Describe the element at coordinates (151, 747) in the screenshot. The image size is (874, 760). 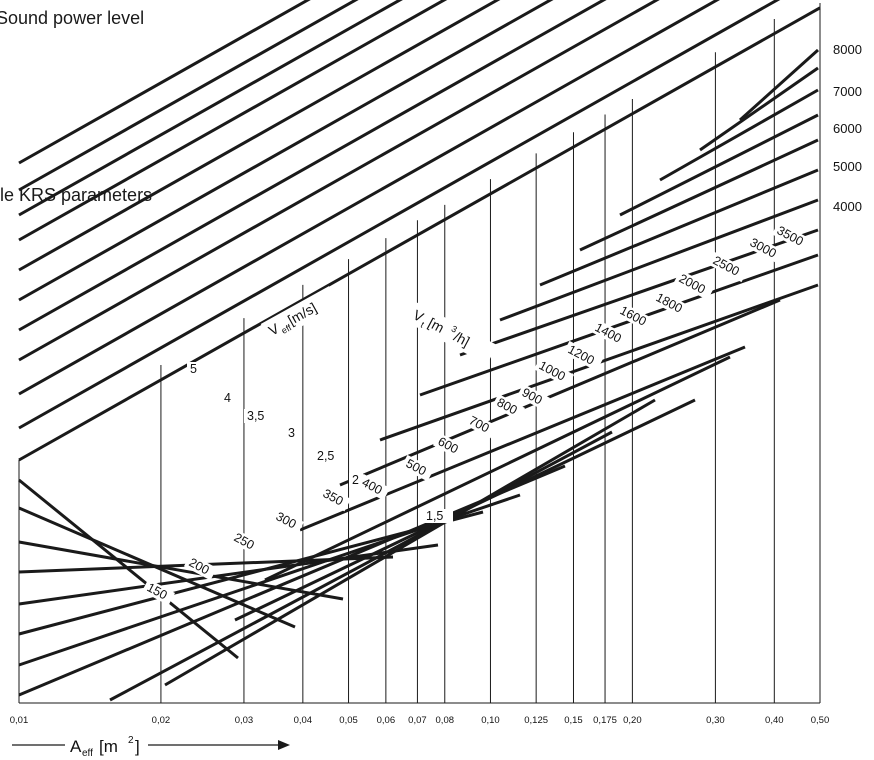
I see `x-axis-title: A eff [m 2 ]` at that location.